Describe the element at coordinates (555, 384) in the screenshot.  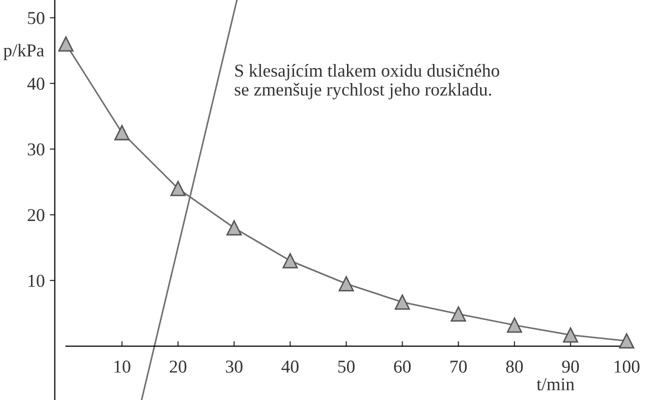
I see `x-axis-title: t/min` at that location.